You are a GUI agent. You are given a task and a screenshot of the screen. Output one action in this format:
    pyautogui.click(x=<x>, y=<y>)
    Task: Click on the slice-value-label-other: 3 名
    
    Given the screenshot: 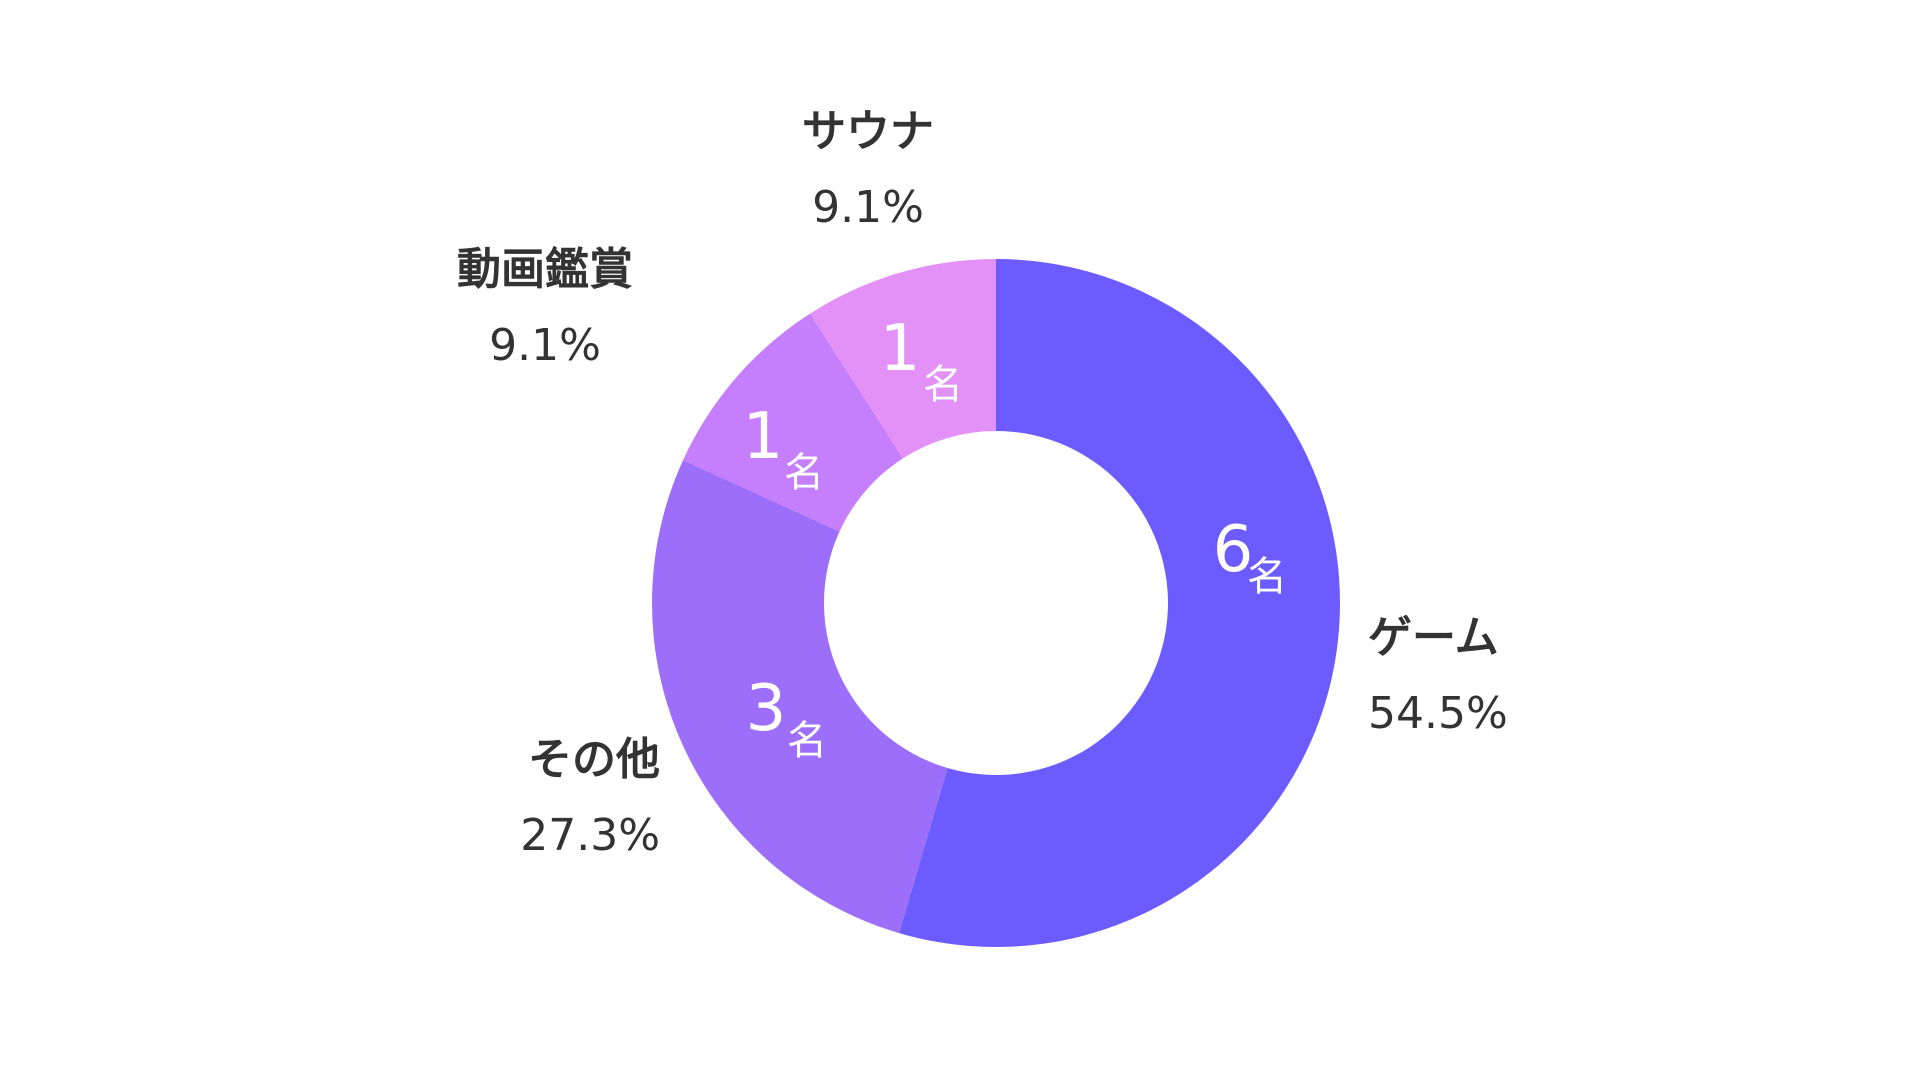 What is the action you would take?
    pyautogui.click(x=786, y=718)
    